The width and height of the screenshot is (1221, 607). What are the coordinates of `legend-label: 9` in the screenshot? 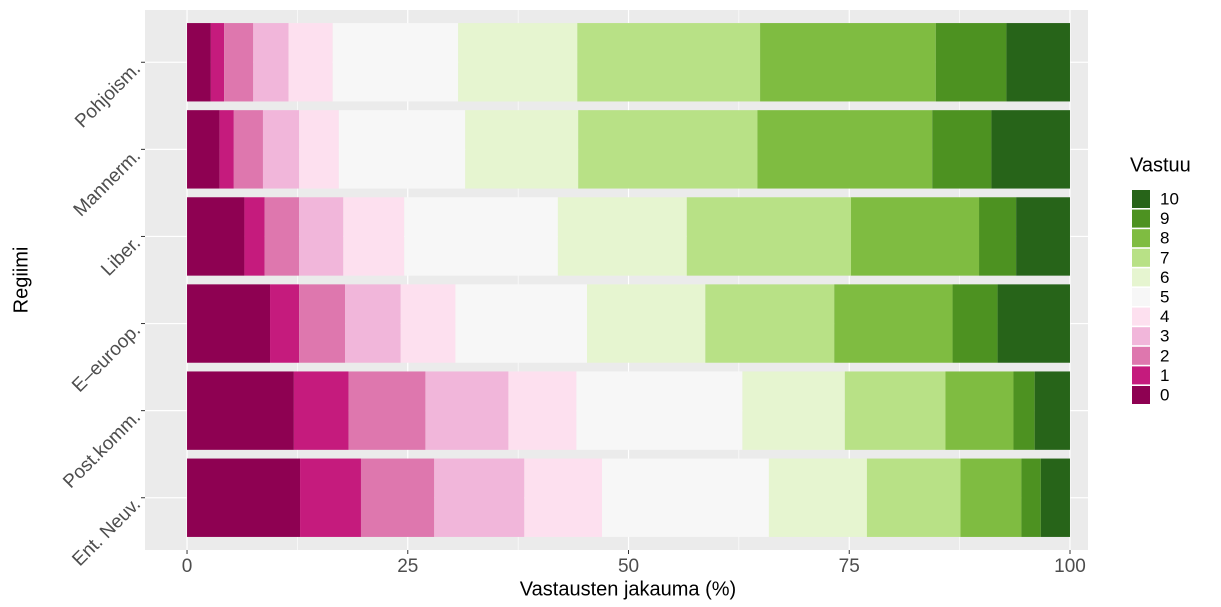 It's located at (1164, 218).